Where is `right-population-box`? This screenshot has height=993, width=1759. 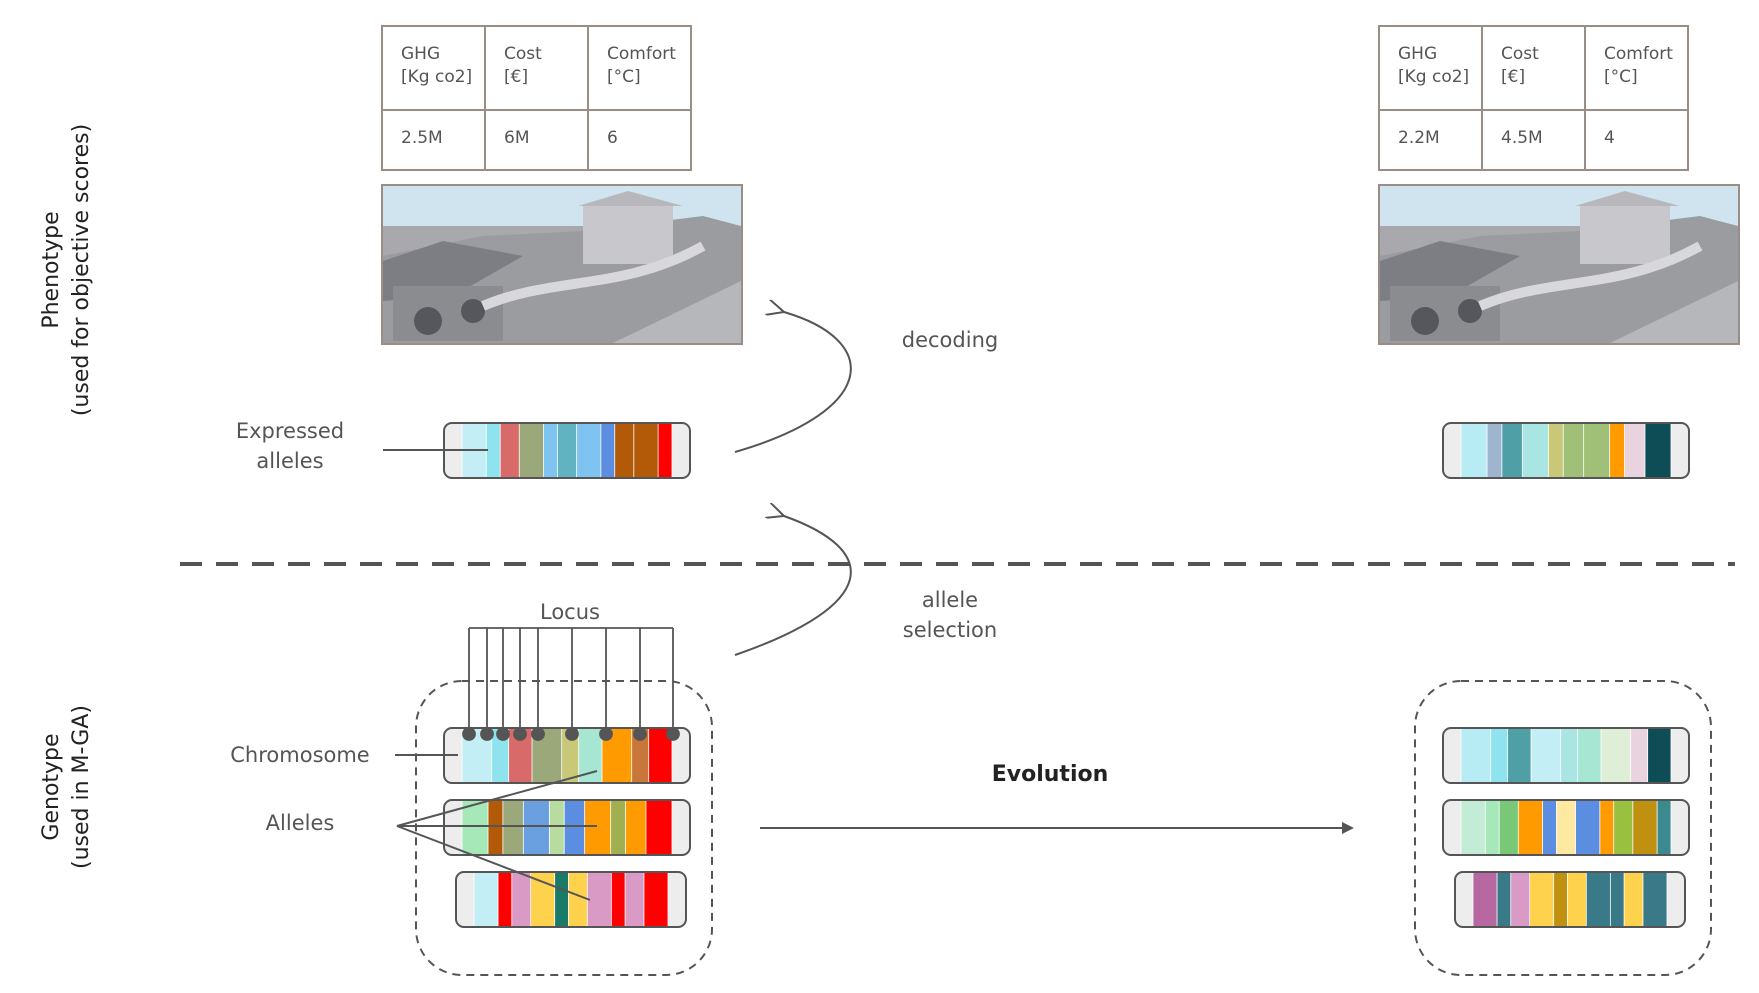 right-population-box is located at coordinates (1563, 828).